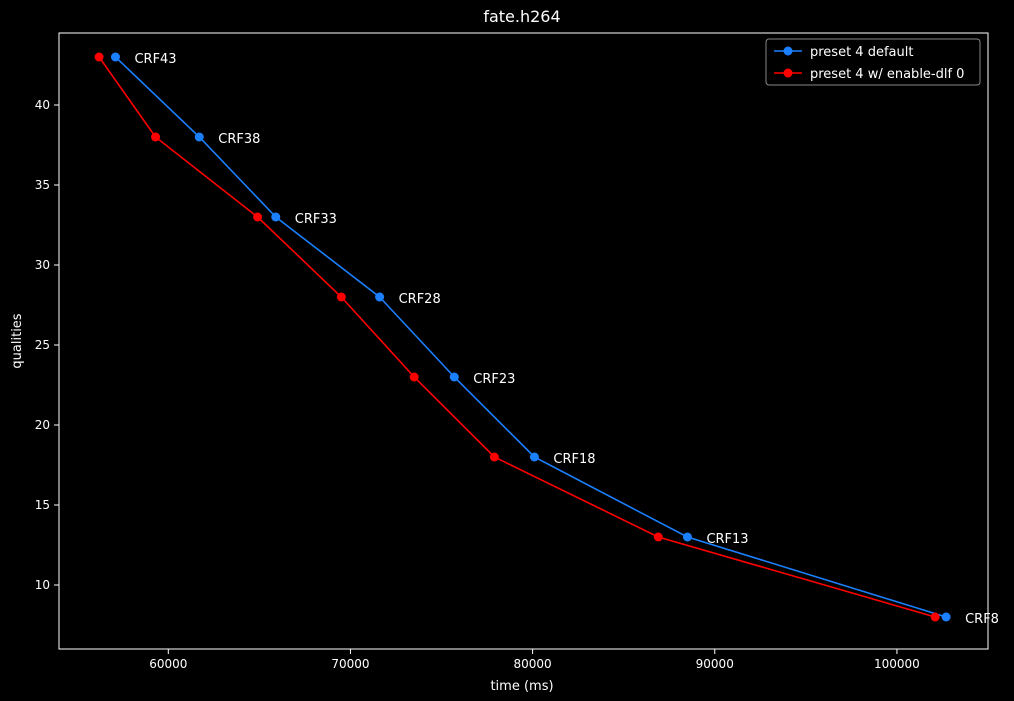 The height and width of the screenshot is (701, 1014). What do you see at coordinates (533, 664) in the screenshot?
I see `x-tick-label: 80000` at bounding box center [533, 664].